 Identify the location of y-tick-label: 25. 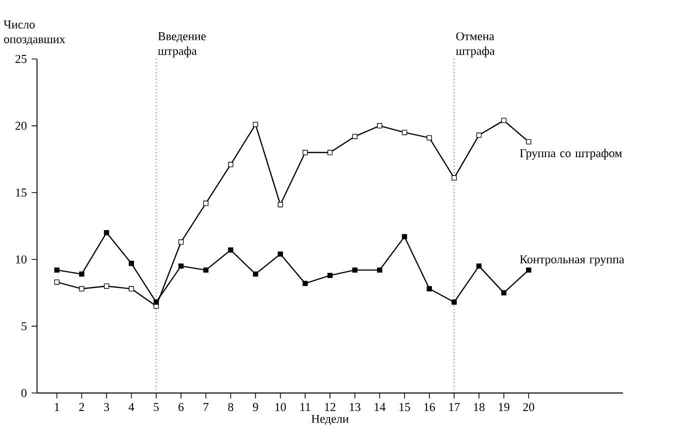
(21, 59).